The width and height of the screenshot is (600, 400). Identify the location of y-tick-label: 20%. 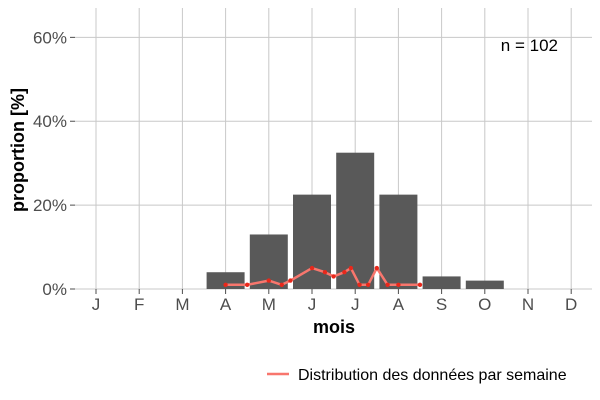
(50, 205).